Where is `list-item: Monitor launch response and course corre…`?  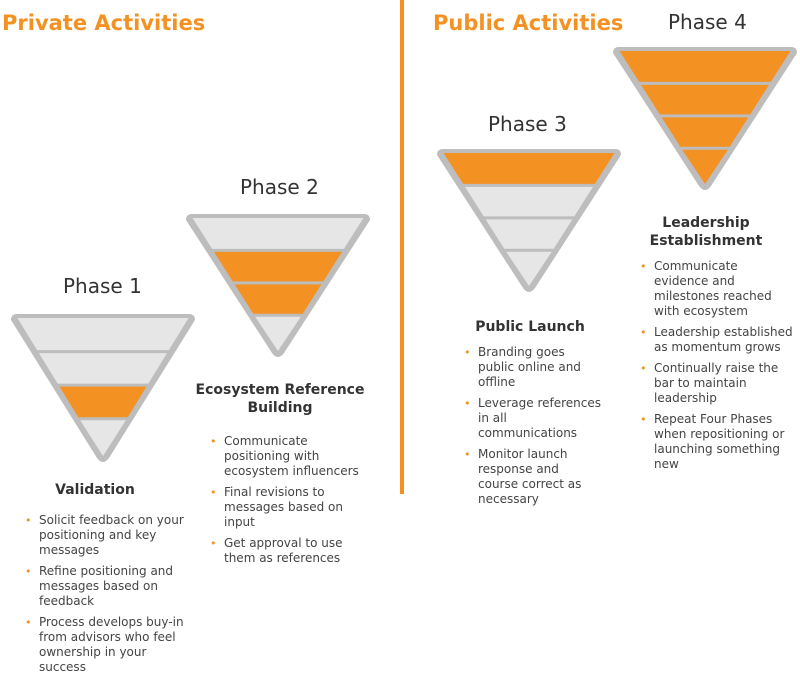 list-item: Monitor launch response and course corre… is located at coordinates (532, 477).